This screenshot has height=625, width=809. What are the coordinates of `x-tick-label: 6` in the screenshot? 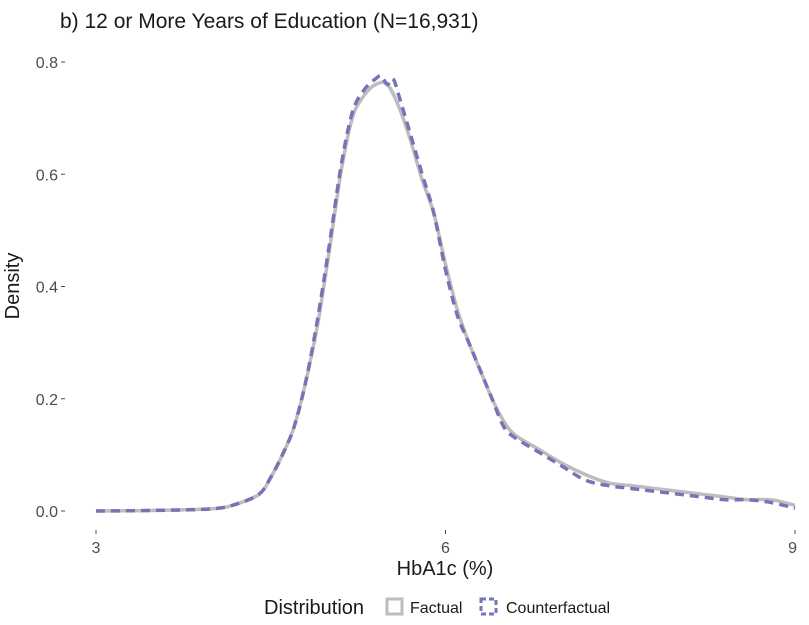 It's located at (445, 548).